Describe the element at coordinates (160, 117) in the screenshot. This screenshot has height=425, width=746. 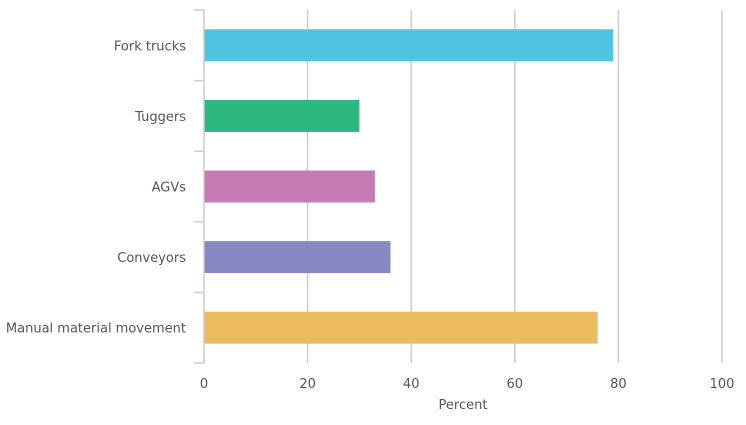
I see `category-label: Tuggers` at that location.